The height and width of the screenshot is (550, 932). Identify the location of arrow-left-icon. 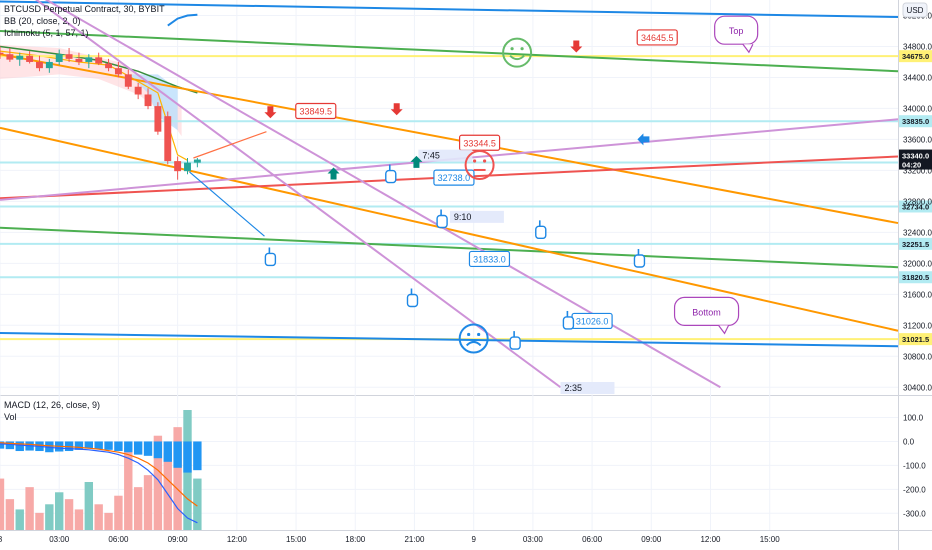
(643, 139).